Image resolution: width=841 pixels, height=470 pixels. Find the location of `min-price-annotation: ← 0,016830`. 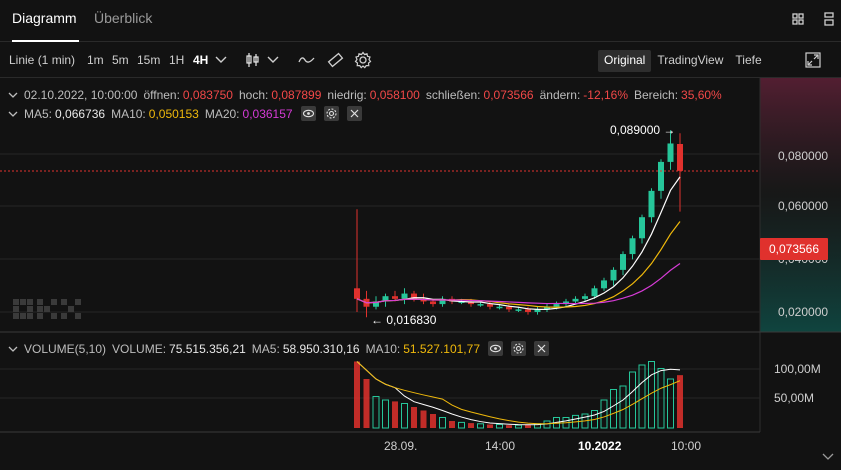

min-price-annotation: ← 0,016830 is located at coordinates (404, 320).